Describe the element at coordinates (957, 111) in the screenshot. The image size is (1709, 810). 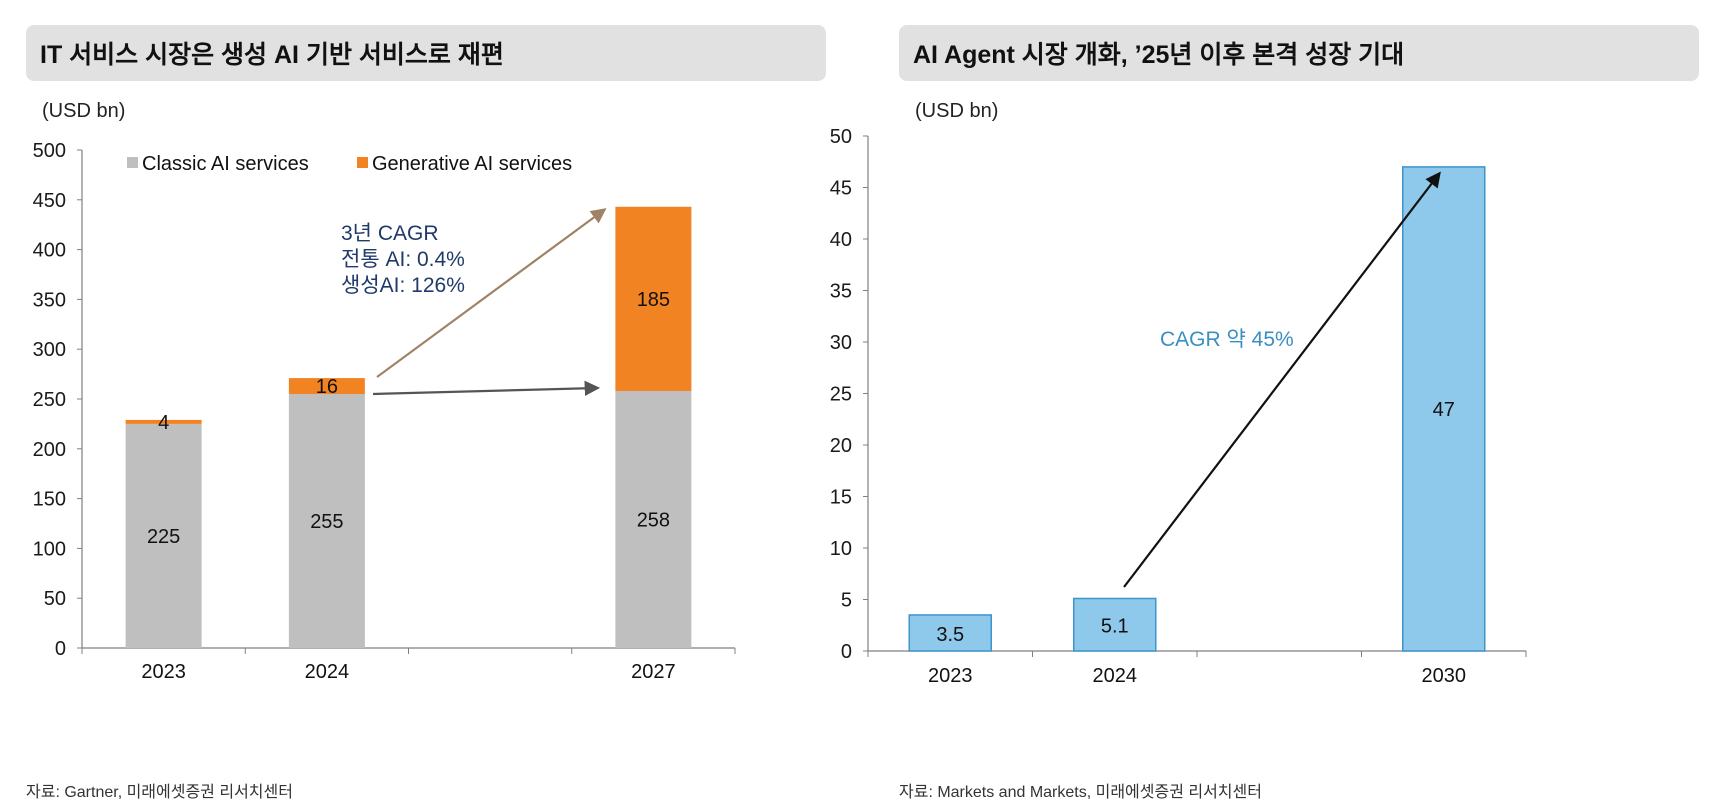
I see `right-unit-label: (USD bn)` at that location.